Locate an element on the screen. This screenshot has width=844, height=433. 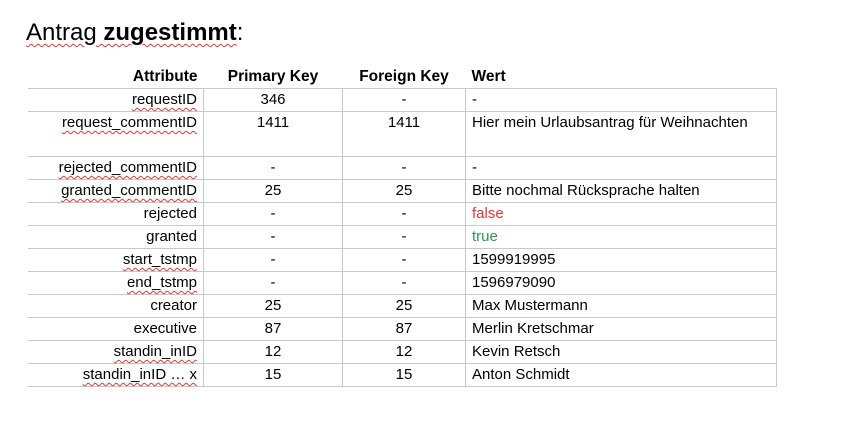
title-prefix: Antrag is located at coordinates (65, 32).